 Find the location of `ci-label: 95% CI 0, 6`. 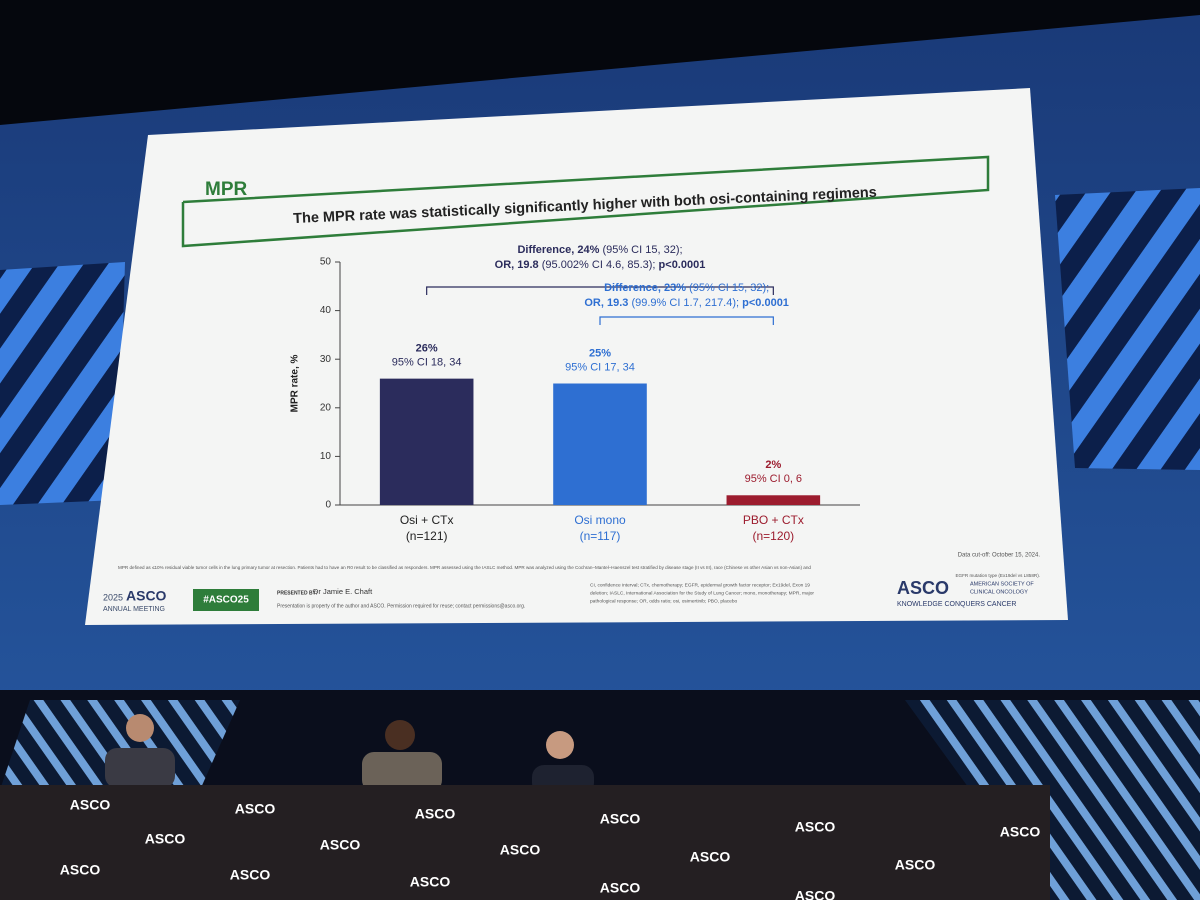

ci-label: 95% CI 0, 6 is located at coordinates (773, 479).